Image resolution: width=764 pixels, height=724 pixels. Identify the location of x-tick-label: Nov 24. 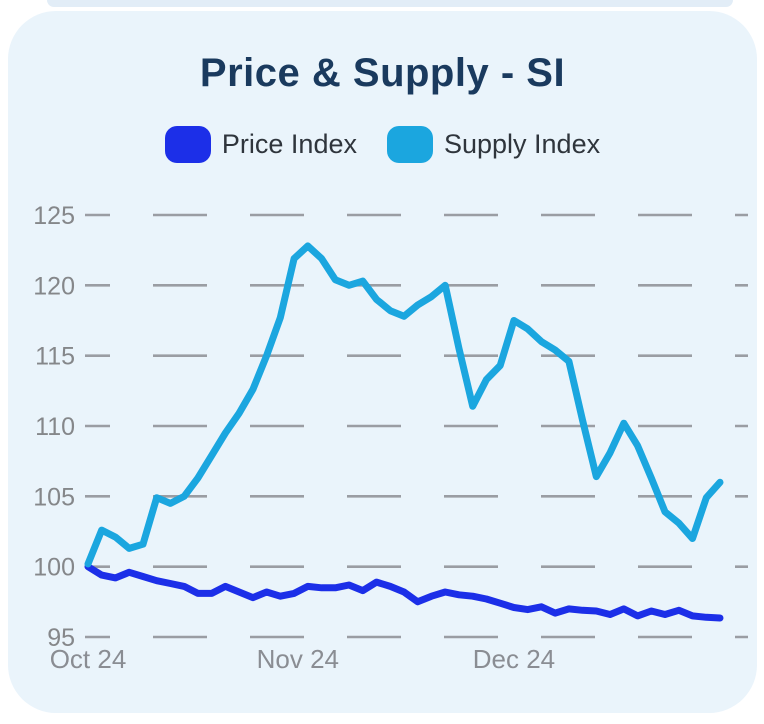
(298, 659).